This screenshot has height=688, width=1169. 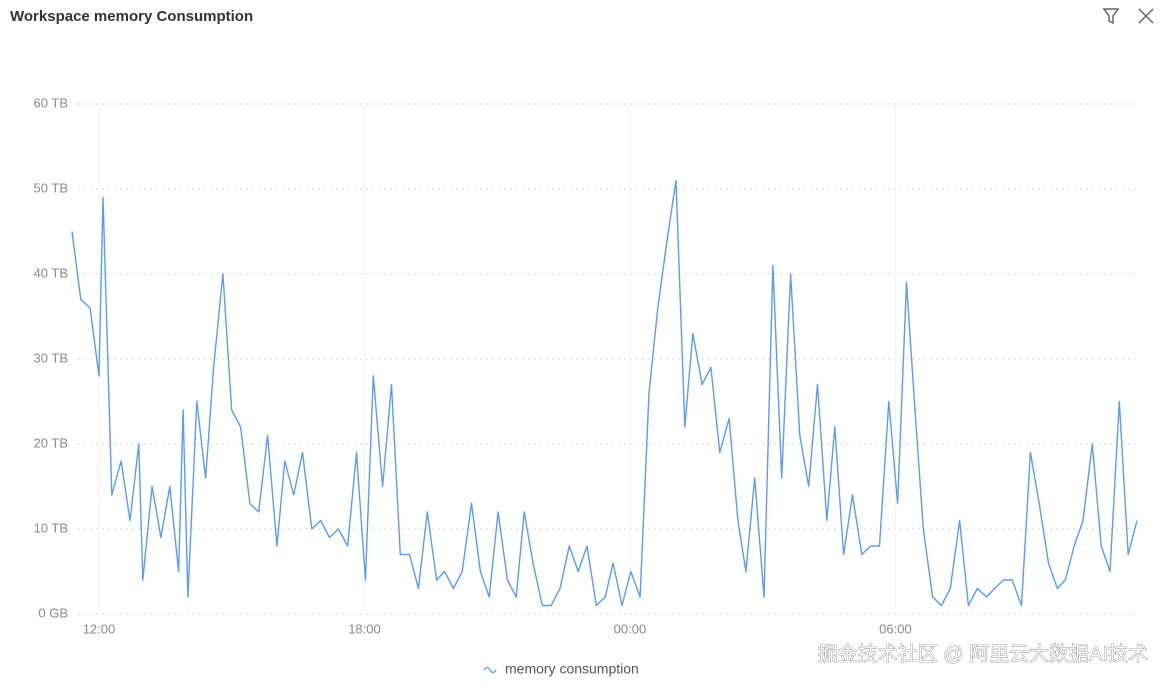 What do you see at coordinates (51, 272) in the screenshot?
I see `y-tick-label: 40 TB` at bounding box center [51, 272].